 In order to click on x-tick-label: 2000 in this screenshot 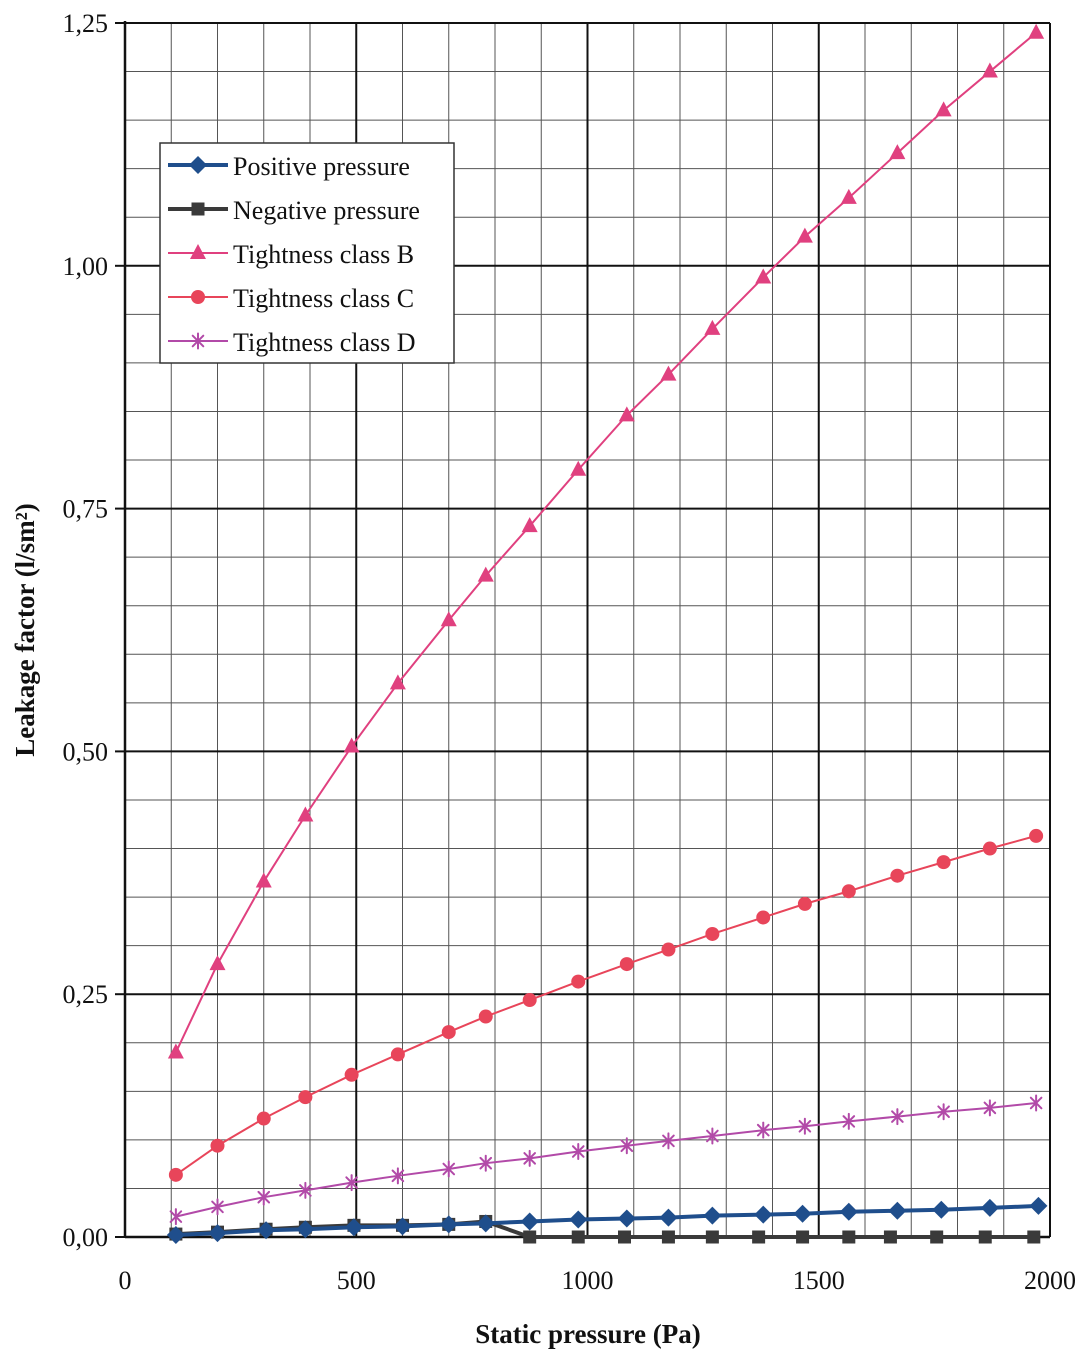, I will do `click(1050, 1280)`.